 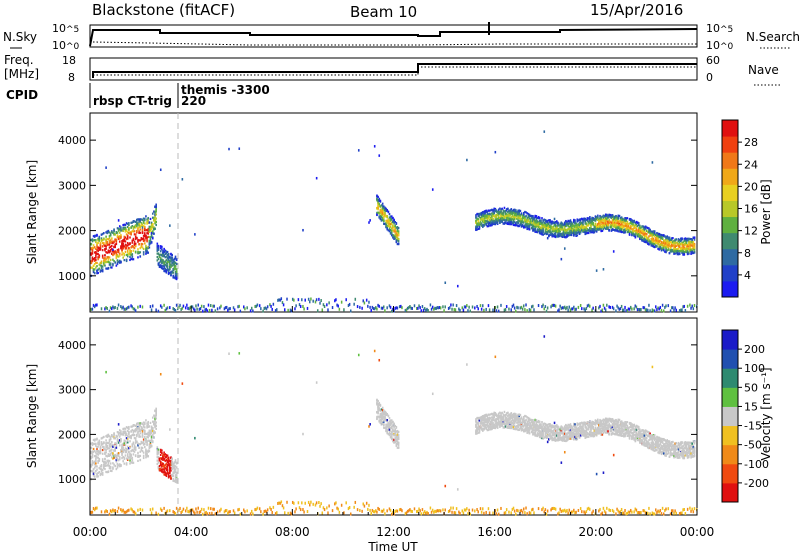 What do you see at coordinates (763, 70) in the screenshot?
I see `nave-label: Nave` at bounding box center [763, 70].